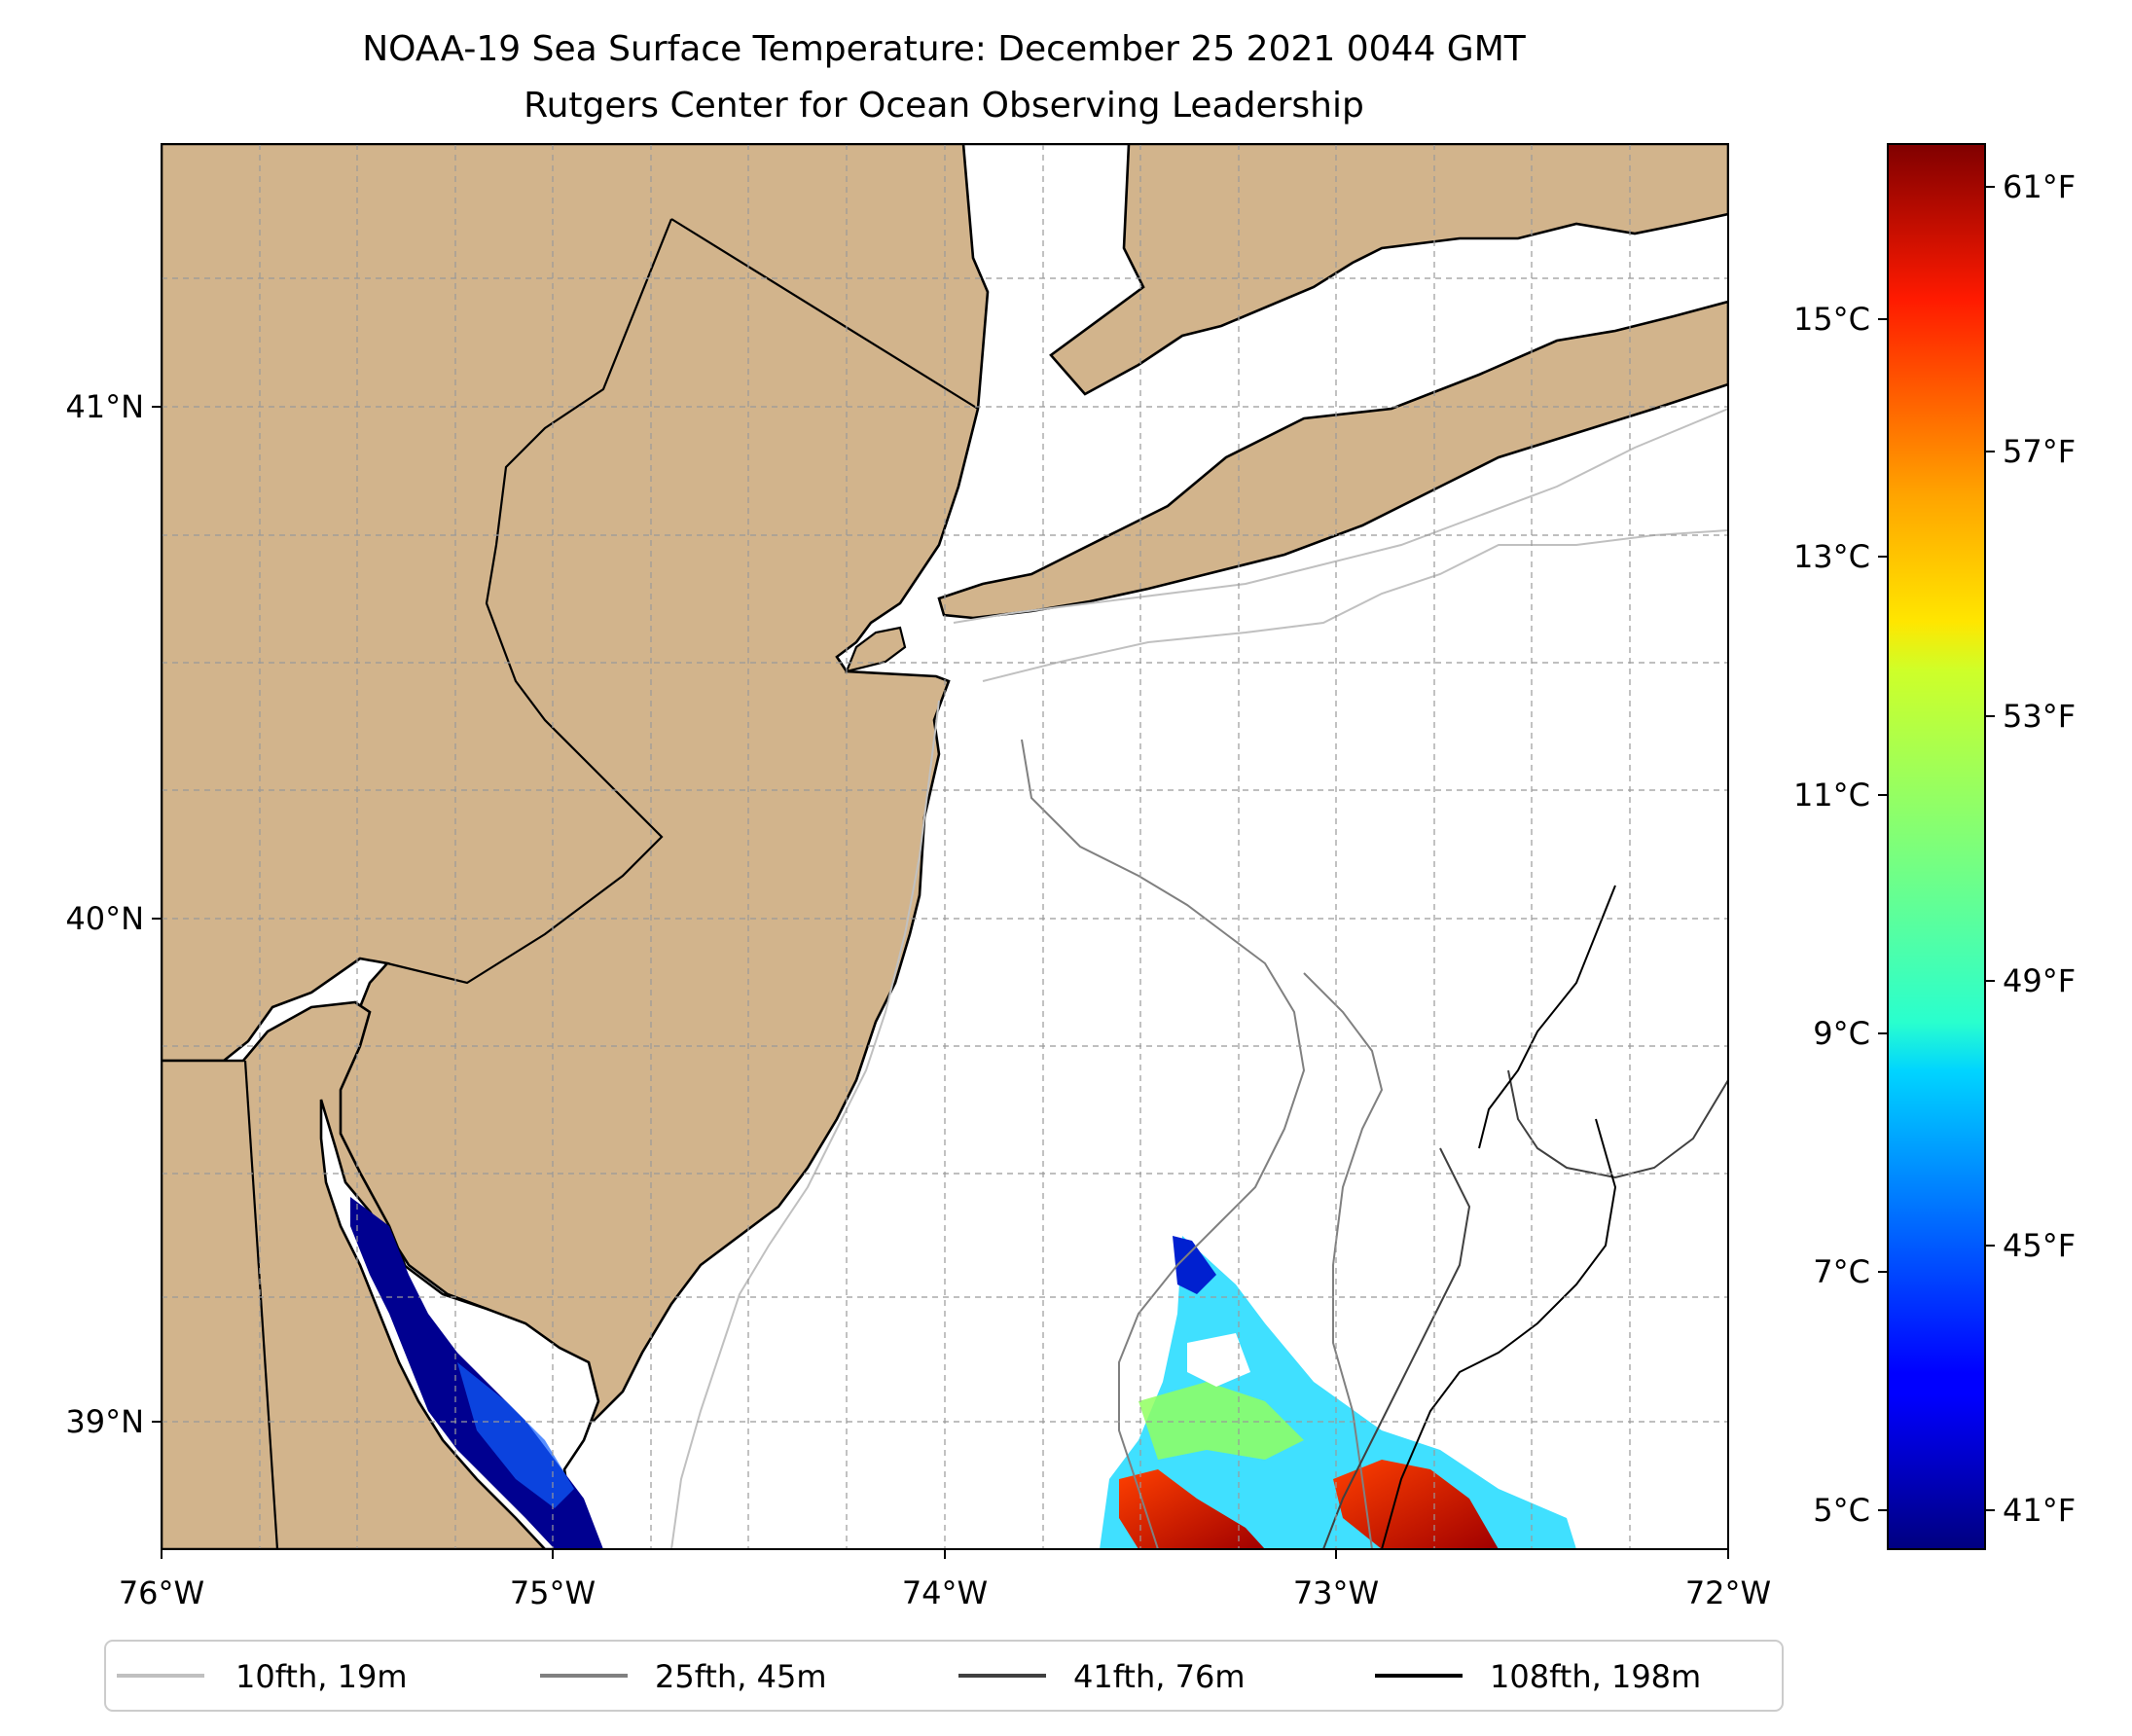 This screenshot has width=2132, height=1736. I want to click on contour-25fth, so click(1164, 1144).